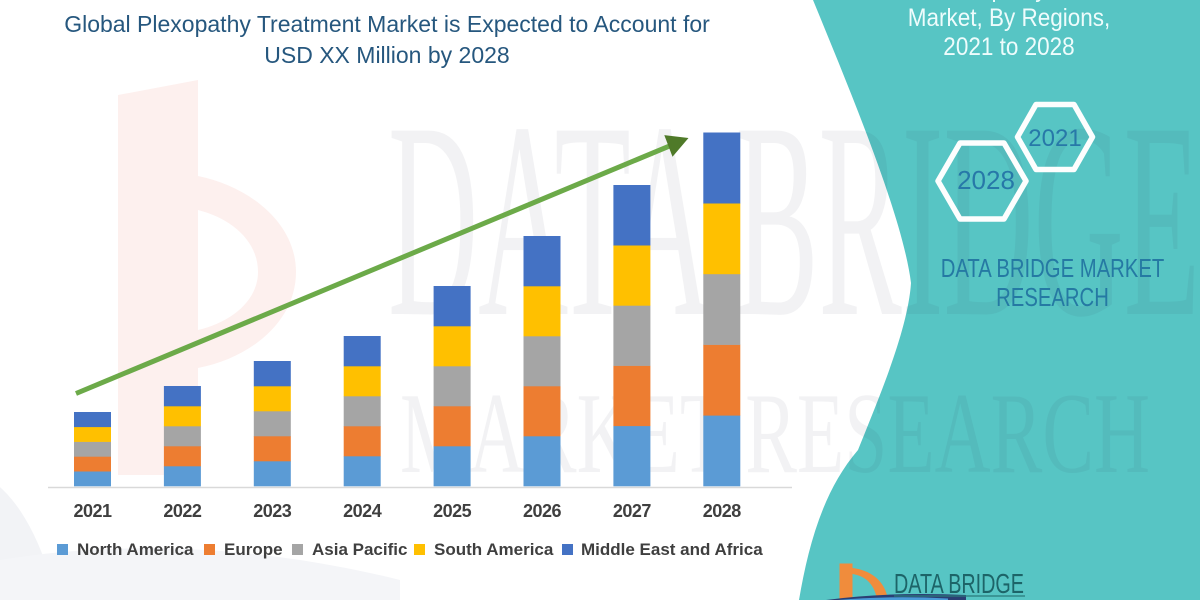 The height and width of the screenshot is (600, 1200). I want to click on svg-text: DATA BRIDGE, so click(959, 583).